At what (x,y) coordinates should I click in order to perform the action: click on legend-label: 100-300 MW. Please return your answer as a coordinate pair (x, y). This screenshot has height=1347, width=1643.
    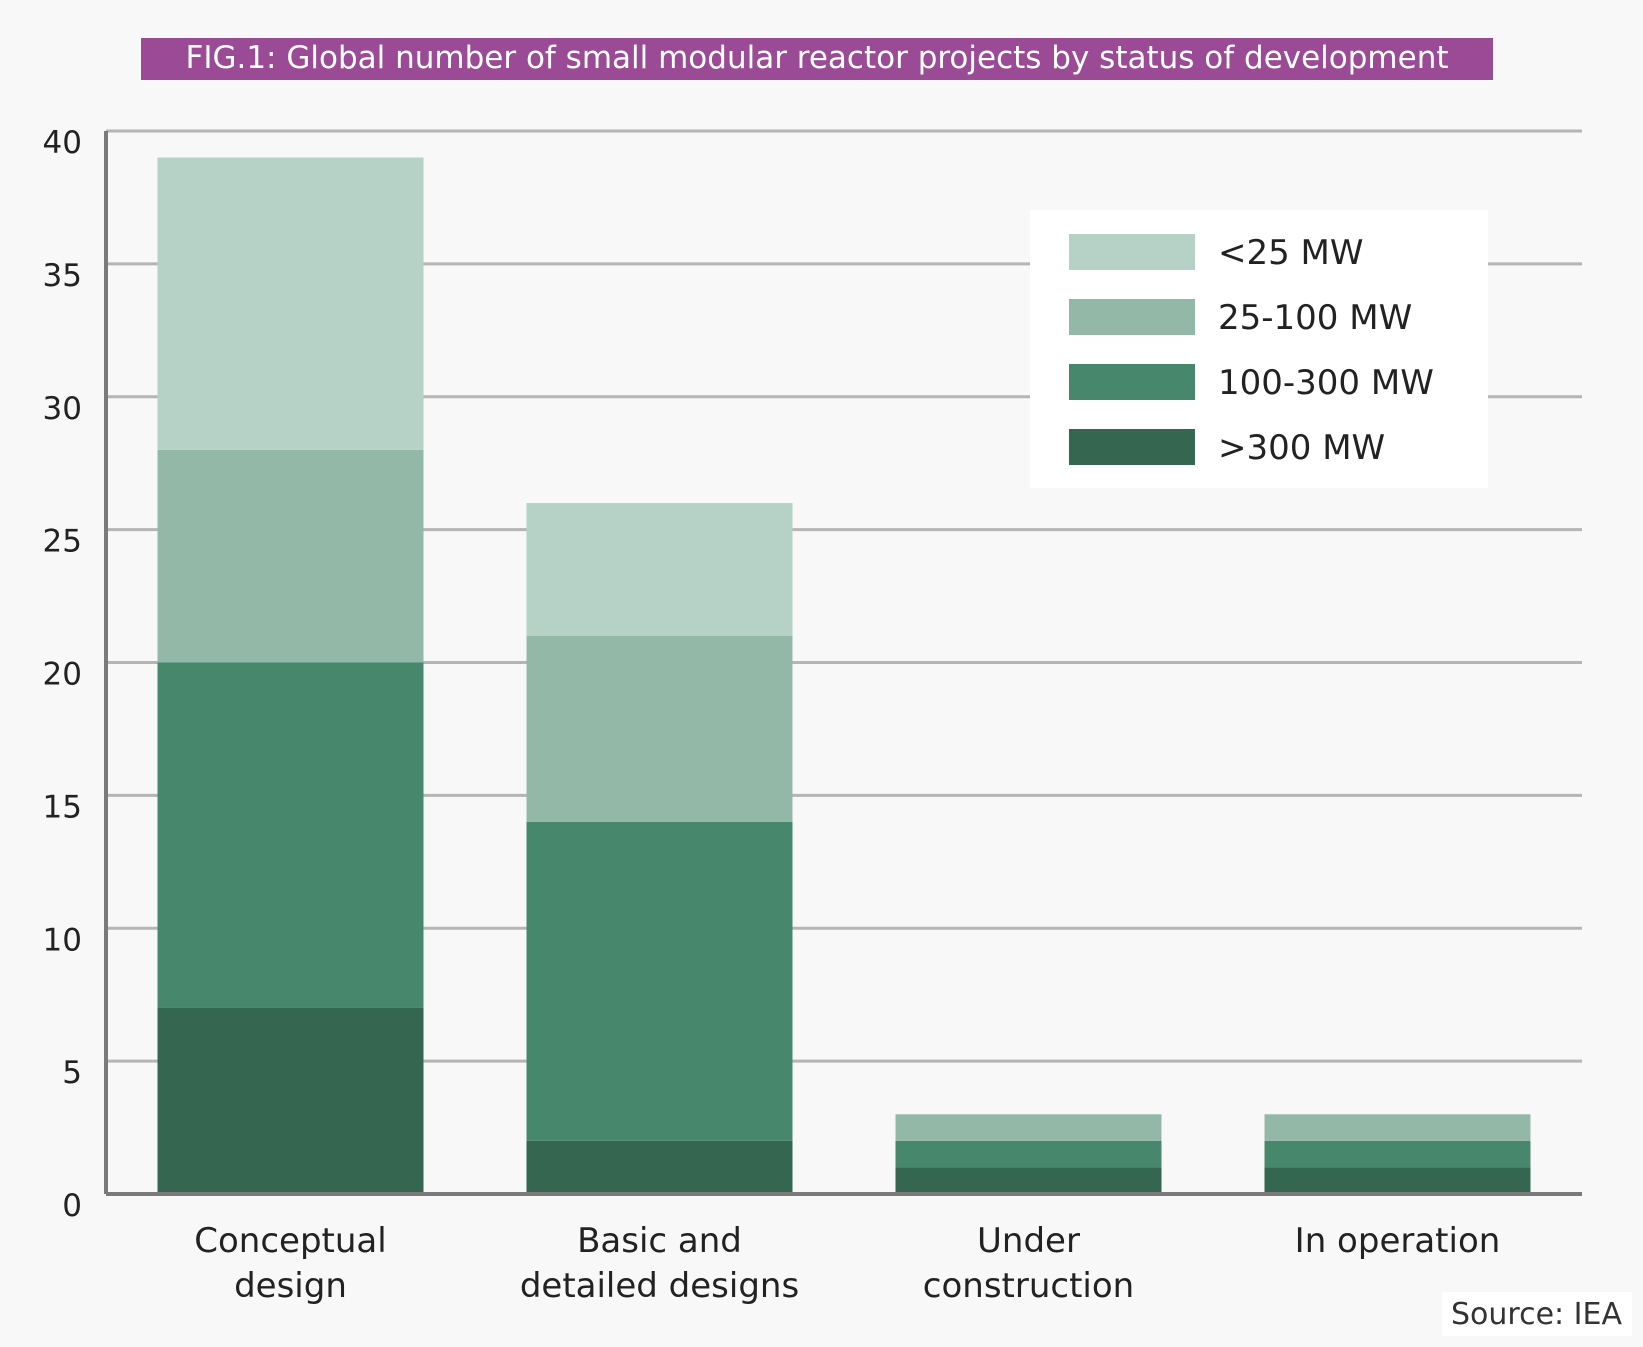
    Looking at the image, I should click on (1326, 383).